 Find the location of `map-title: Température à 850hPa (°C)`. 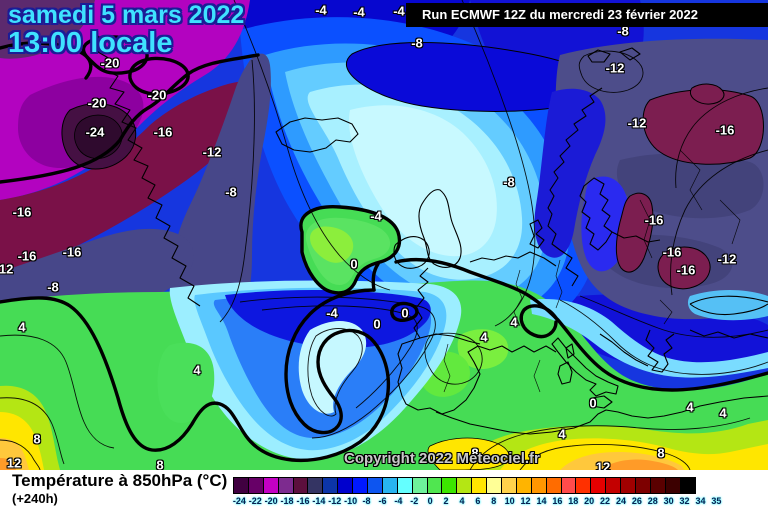

map-title: Température à 850hPa (°C) is located at coordinates (120, 480).